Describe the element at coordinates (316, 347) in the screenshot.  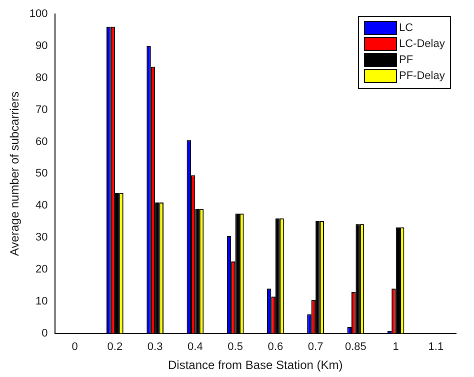
I see `x-tick-label: 0.7` at that location.